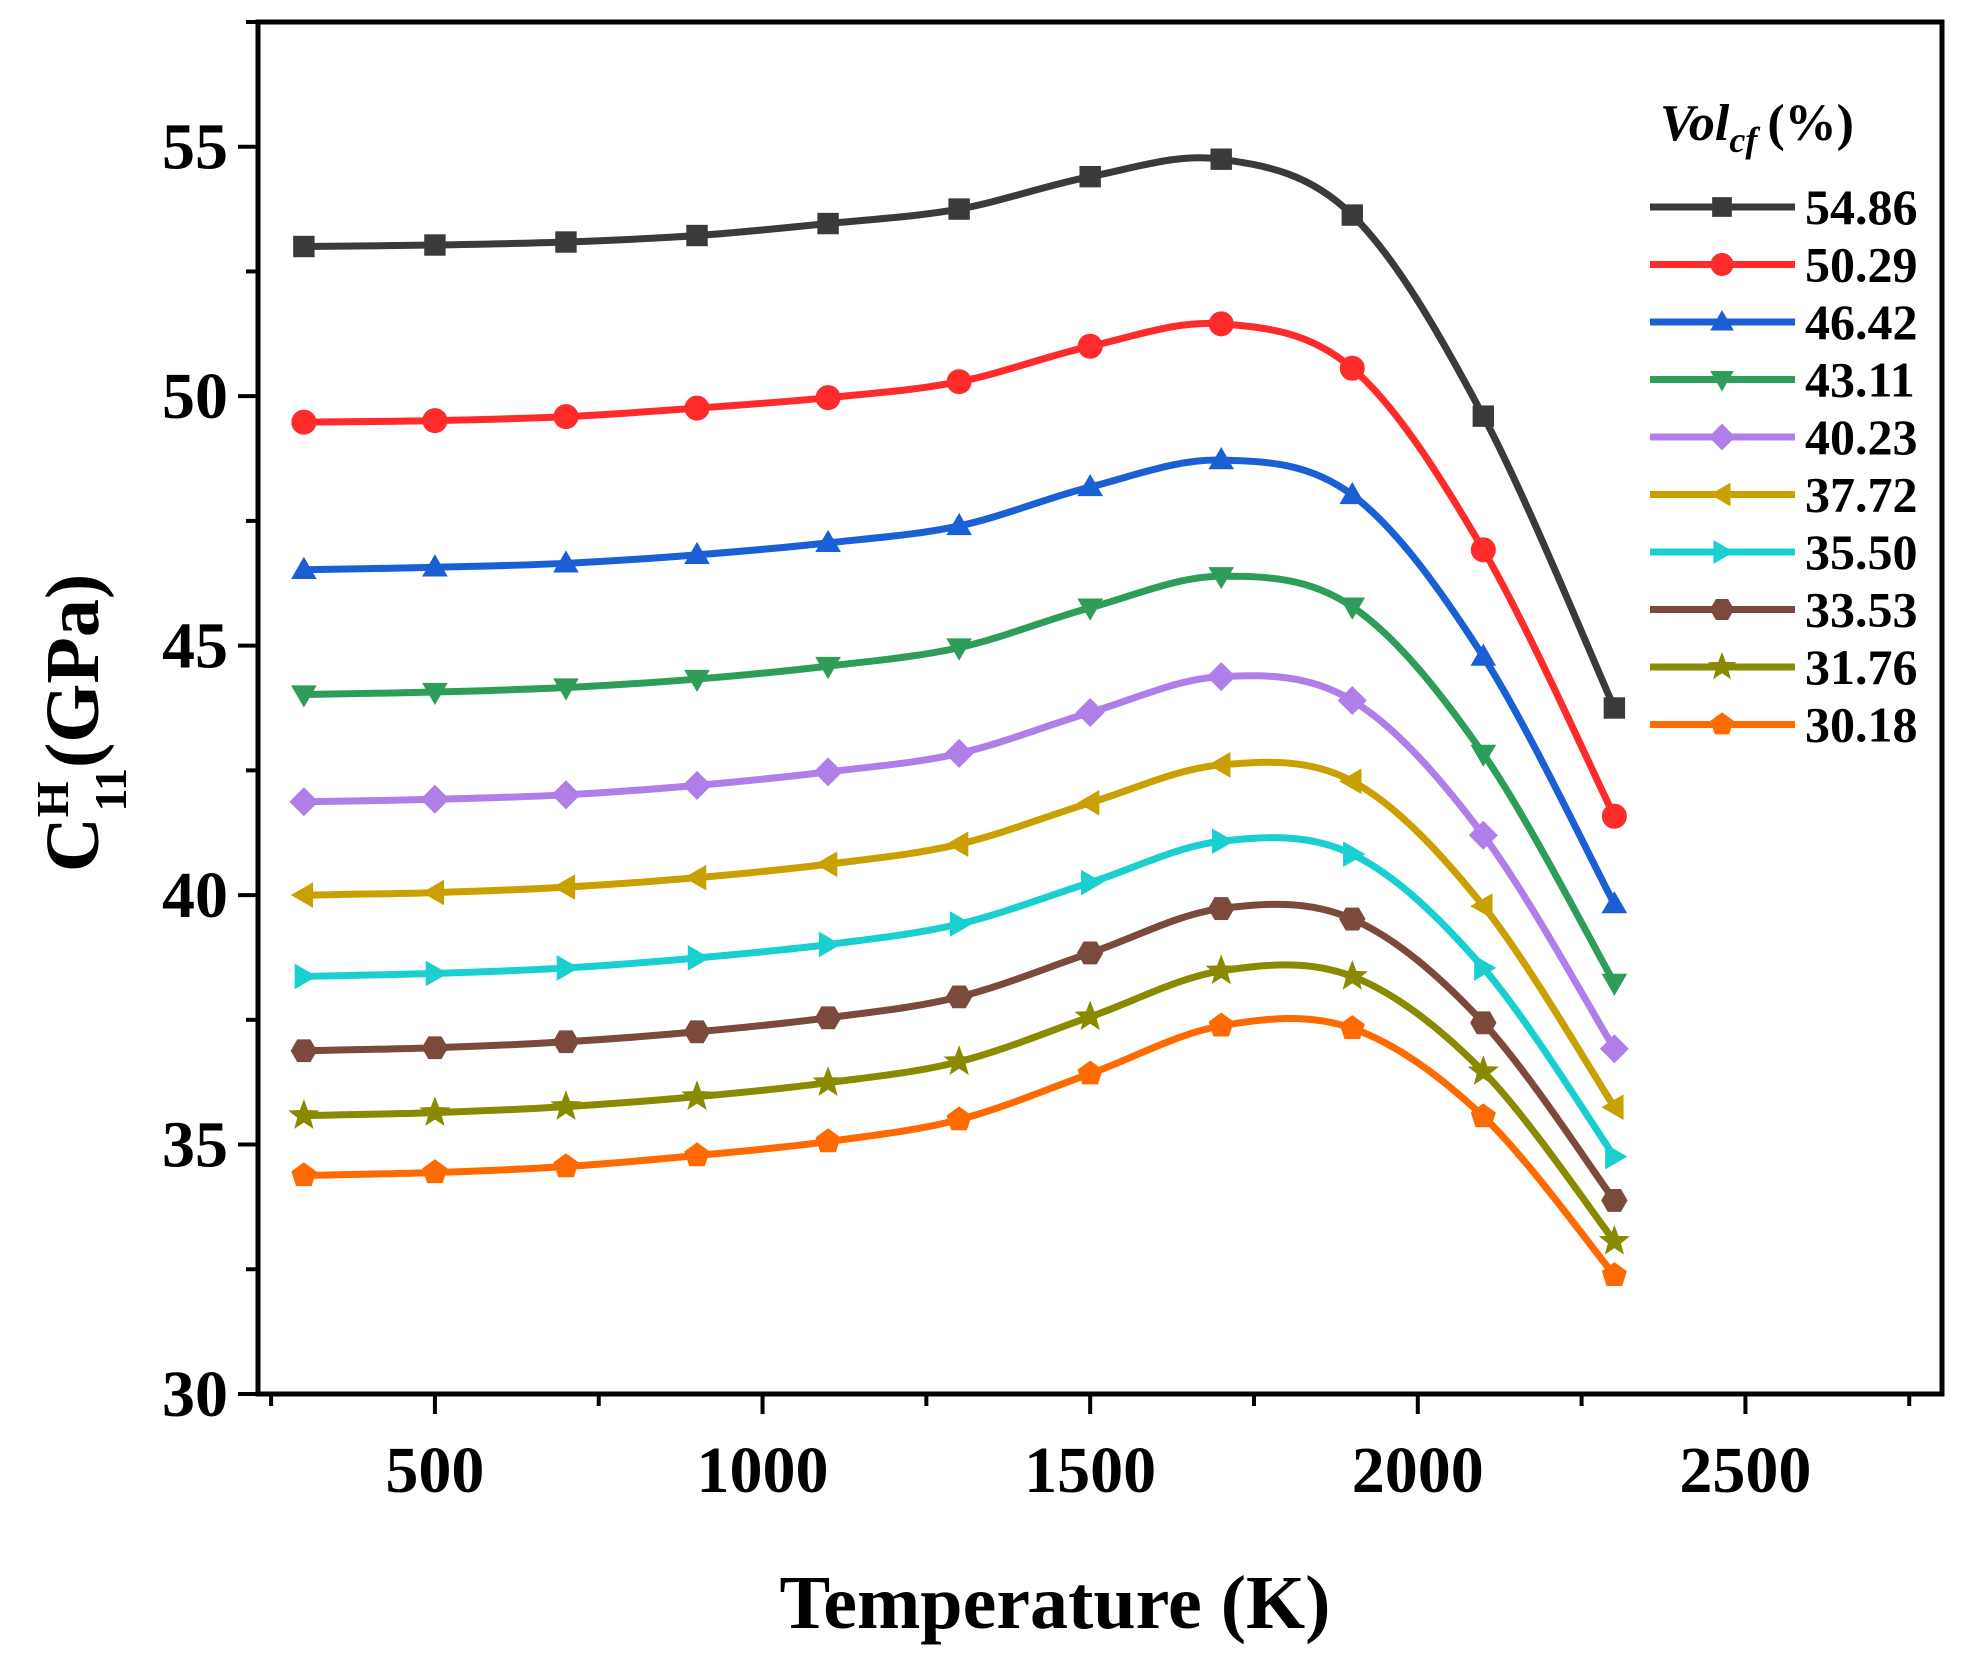  Describe the element at coordinates (195, 147) in the screenshot. I see `y-tick-label: 55` at that location.